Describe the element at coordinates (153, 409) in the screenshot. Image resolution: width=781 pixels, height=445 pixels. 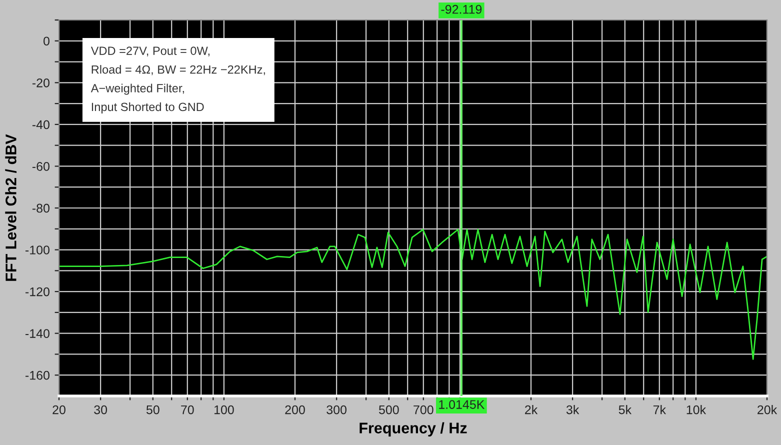
I see `x-tick-label: 50` at that location.